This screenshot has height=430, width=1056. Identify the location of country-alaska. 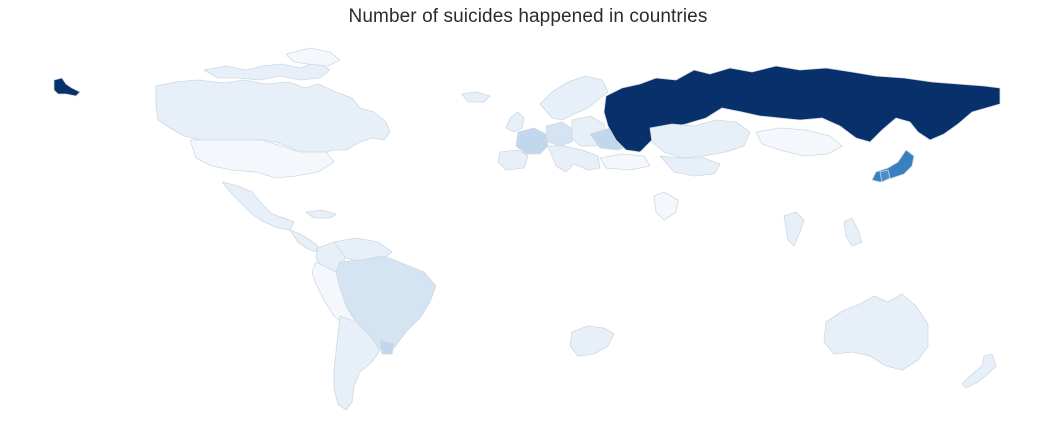
(67, 87).